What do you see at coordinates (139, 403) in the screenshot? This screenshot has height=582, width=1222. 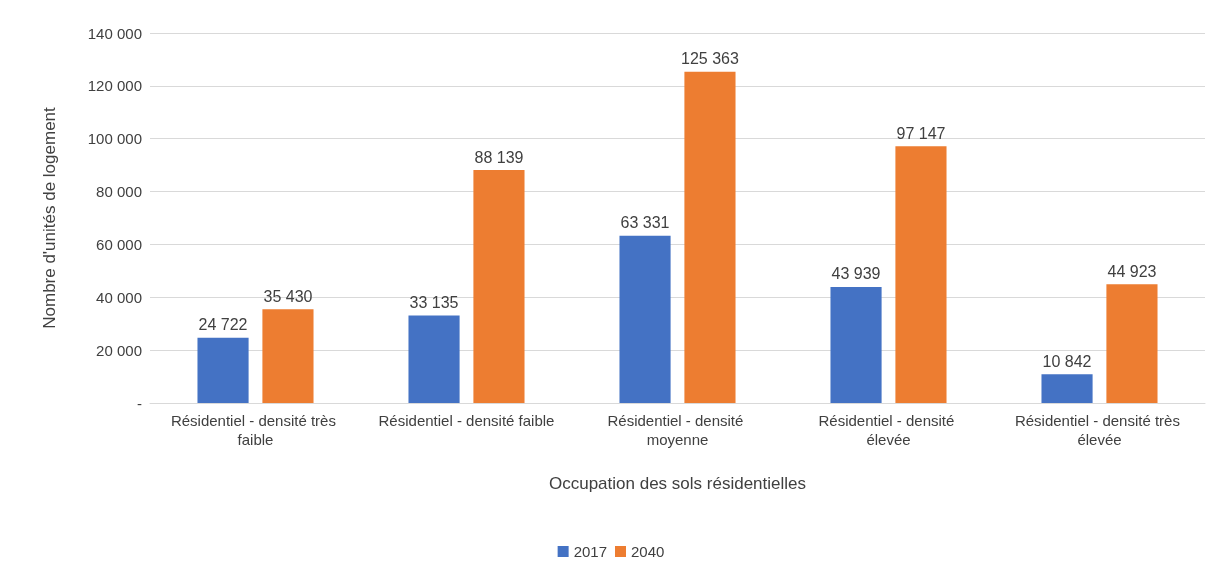 I see `y-tick-label: -` at bounding box center [139, 403].